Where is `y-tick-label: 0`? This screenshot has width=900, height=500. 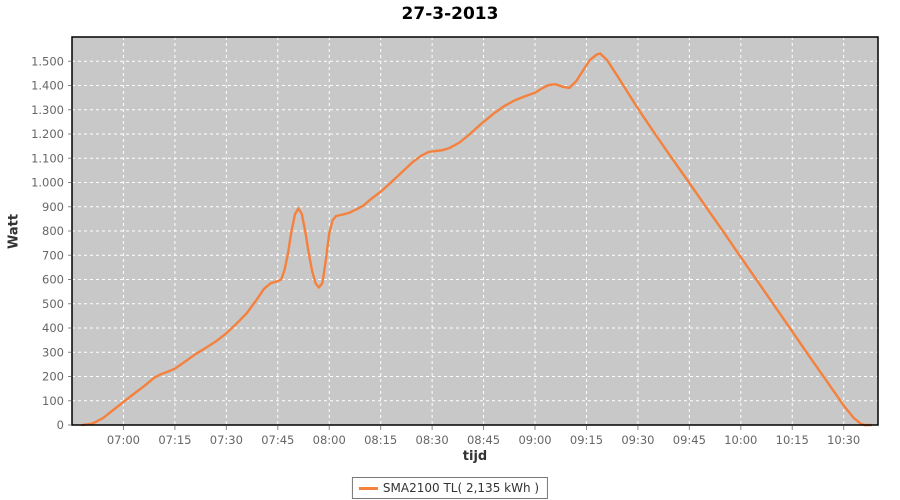 y-tick-label: 0 is located at coordinates (60, 425).